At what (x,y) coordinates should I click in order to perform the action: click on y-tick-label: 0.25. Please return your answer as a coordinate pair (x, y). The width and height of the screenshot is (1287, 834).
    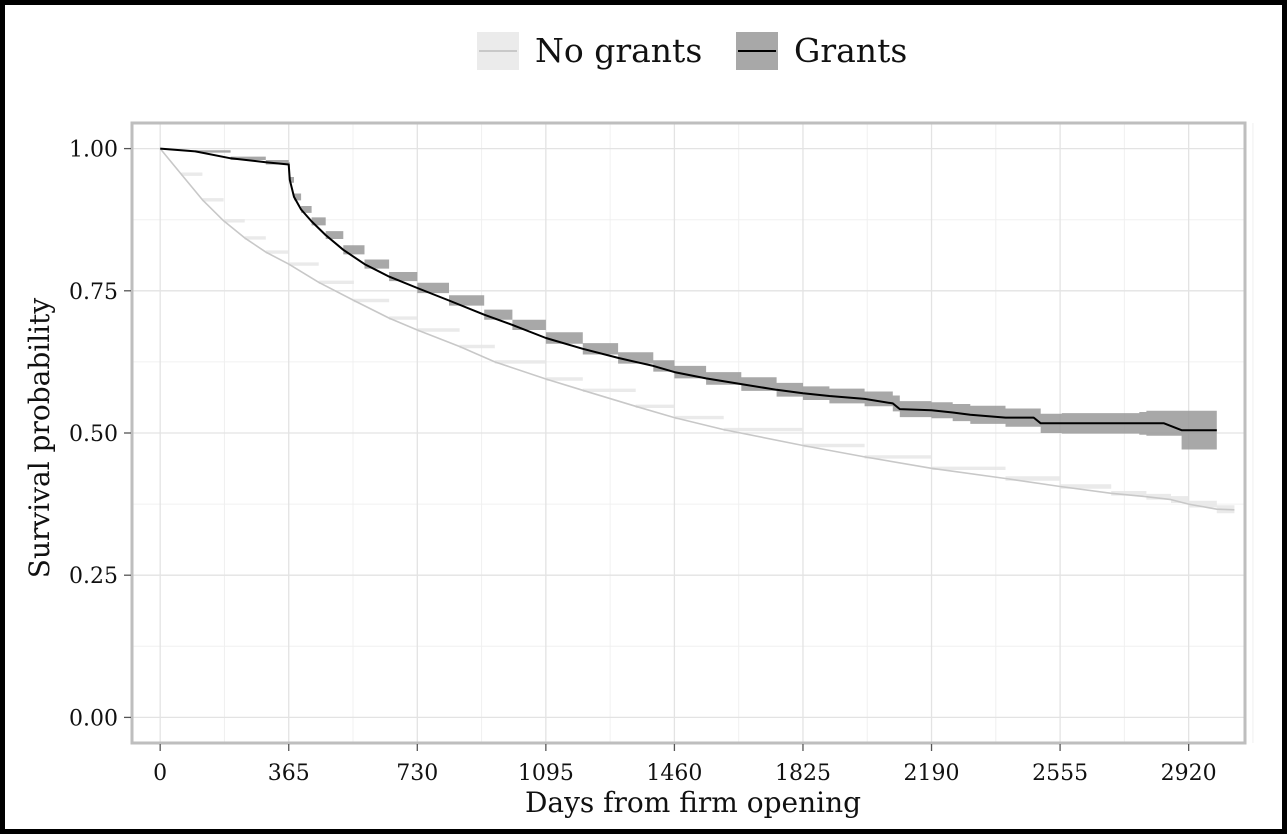
    Looking at the image, I should click on (93, 576).